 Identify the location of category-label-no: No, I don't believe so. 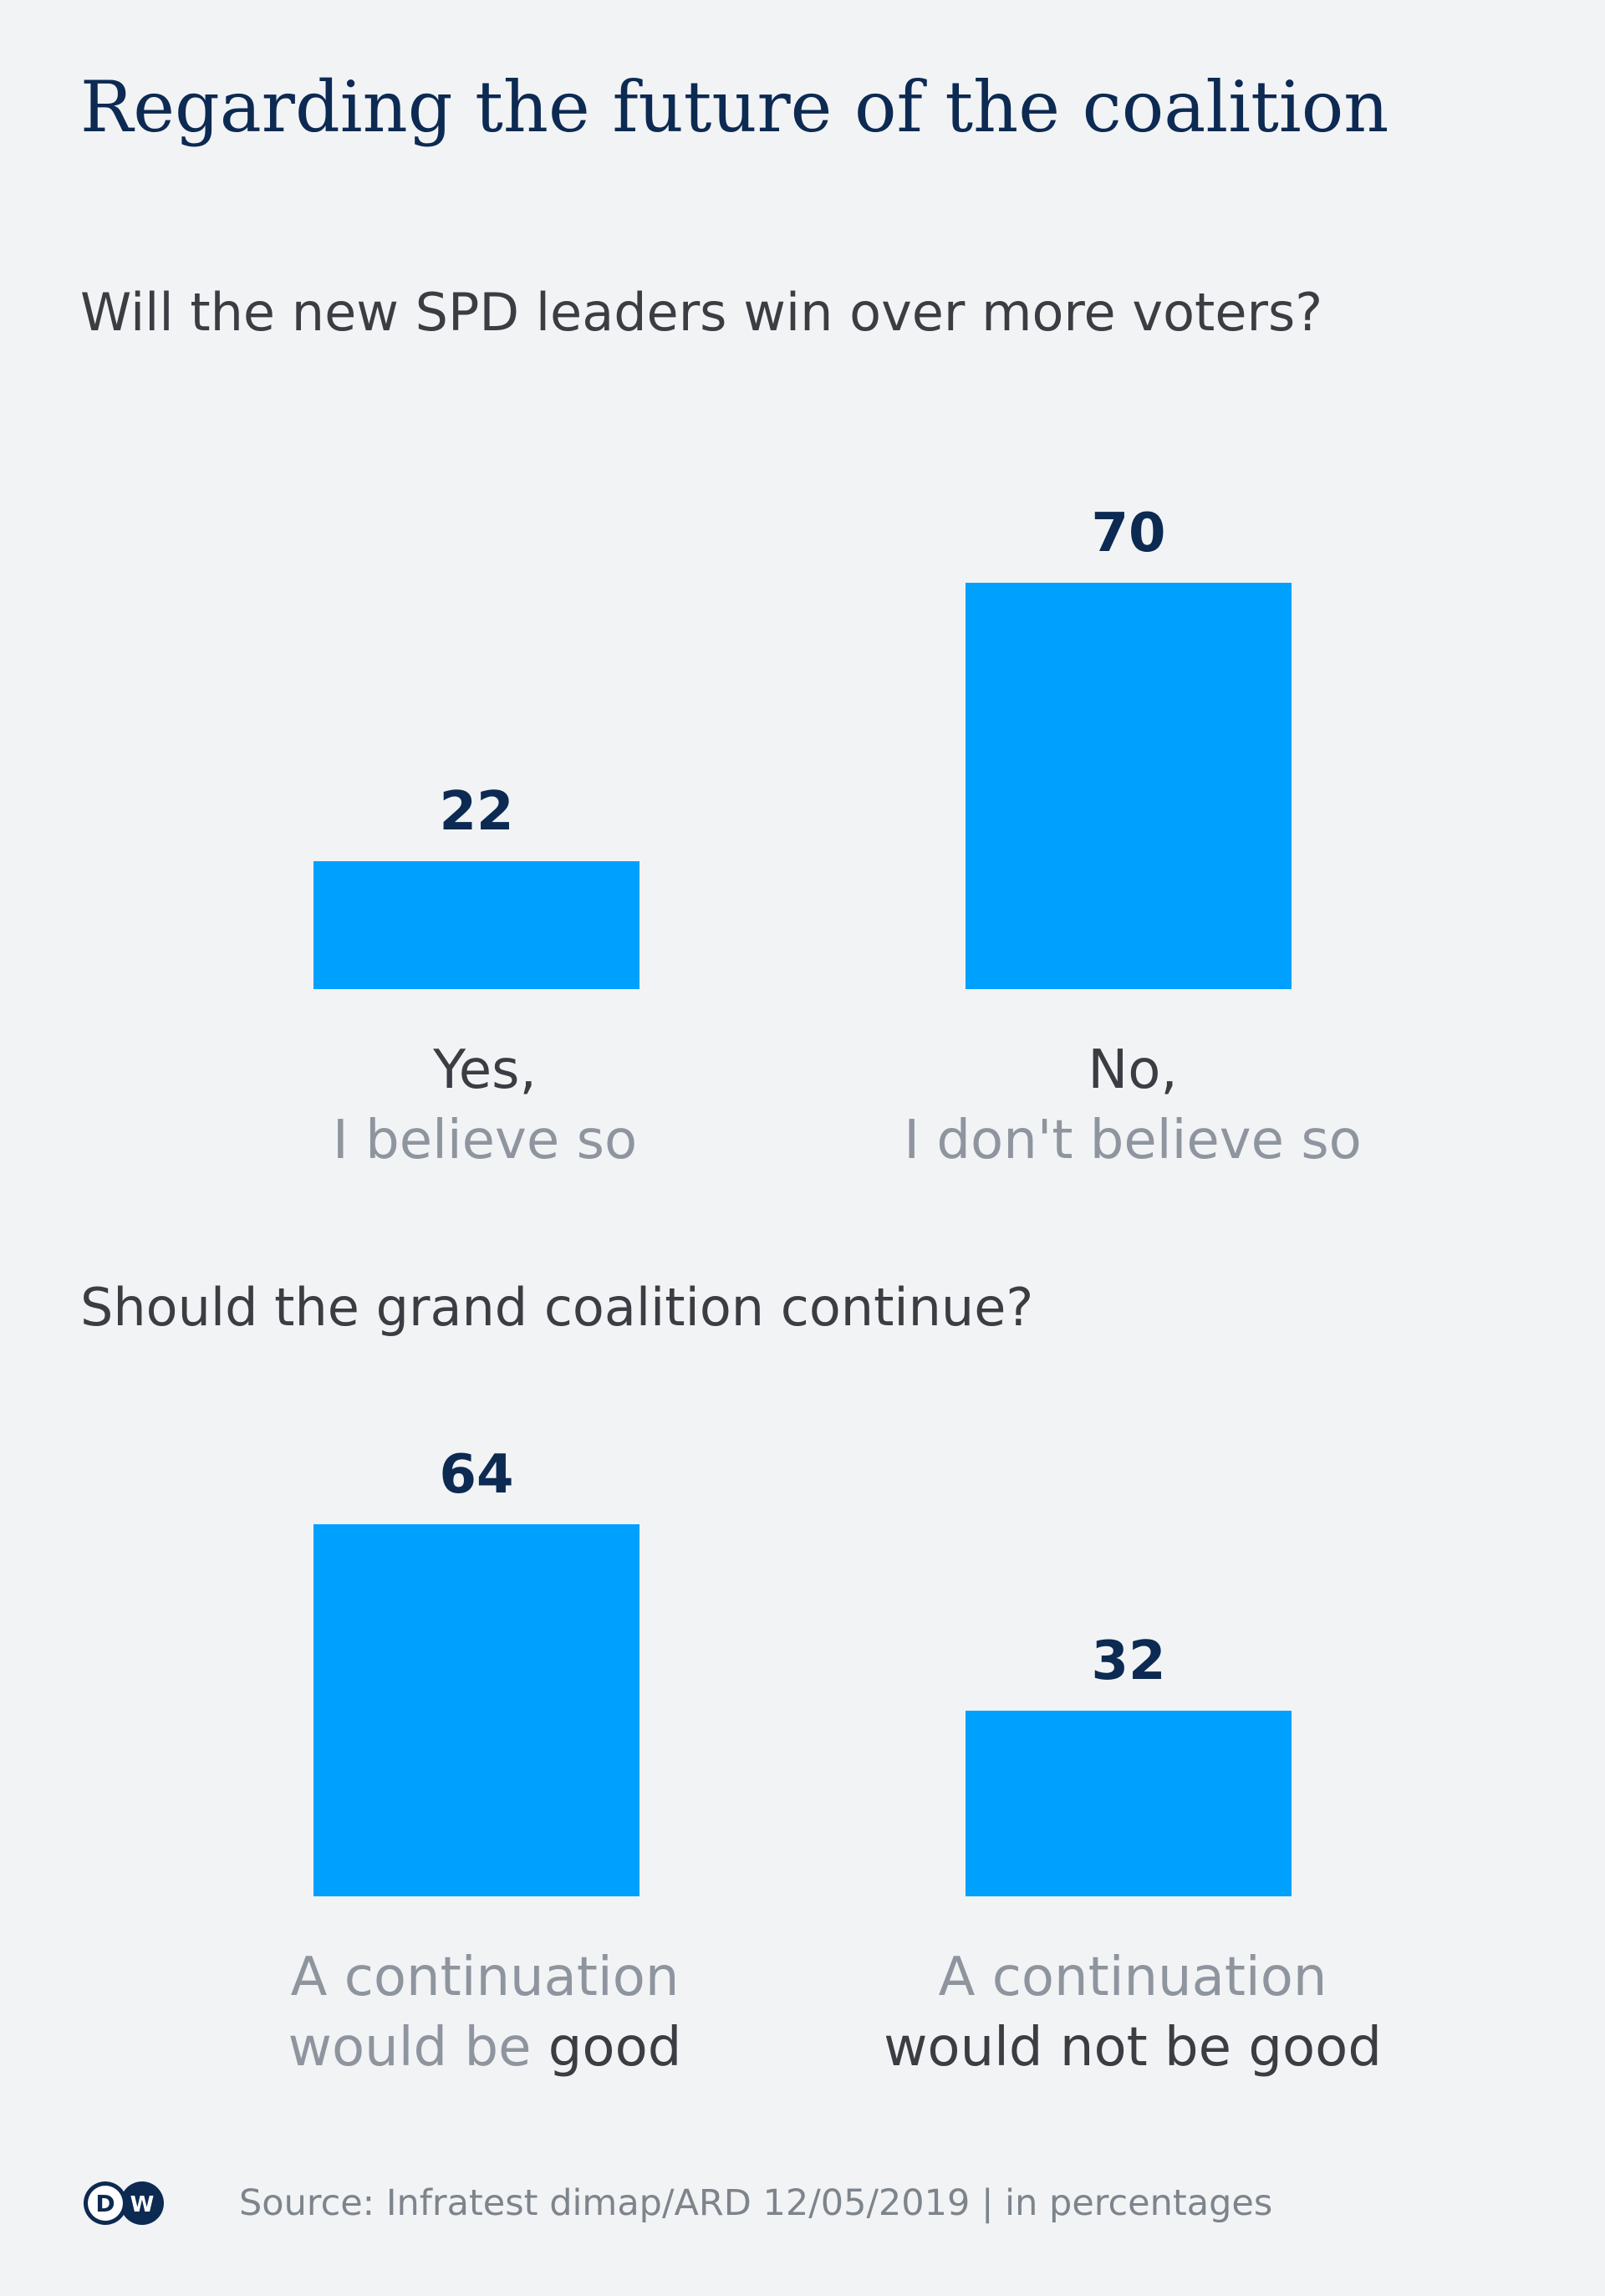
(1133, 1105).